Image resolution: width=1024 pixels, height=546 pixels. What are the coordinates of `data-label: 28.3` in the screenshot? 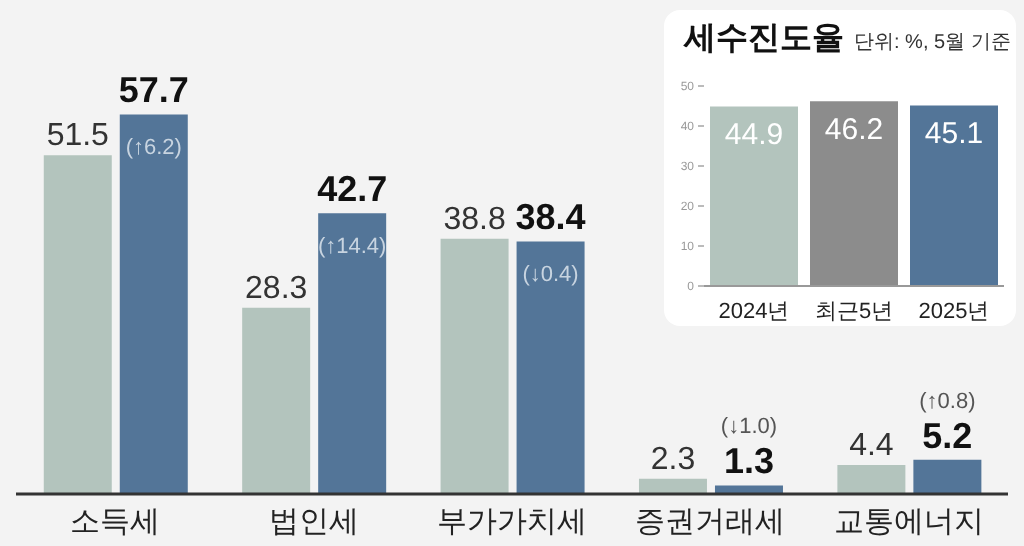 It's located at (276, 288).